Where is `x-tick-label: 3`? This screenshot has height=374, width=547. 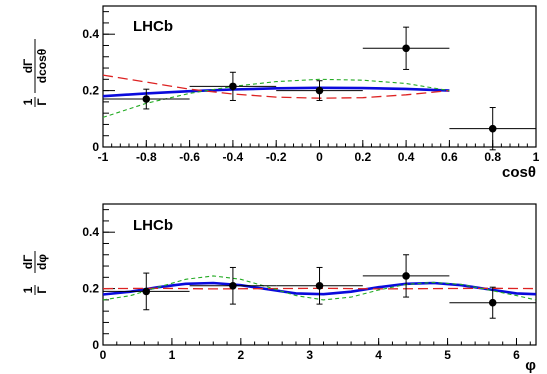
x-tick-label: 3 is located at coordinates (309, 355).